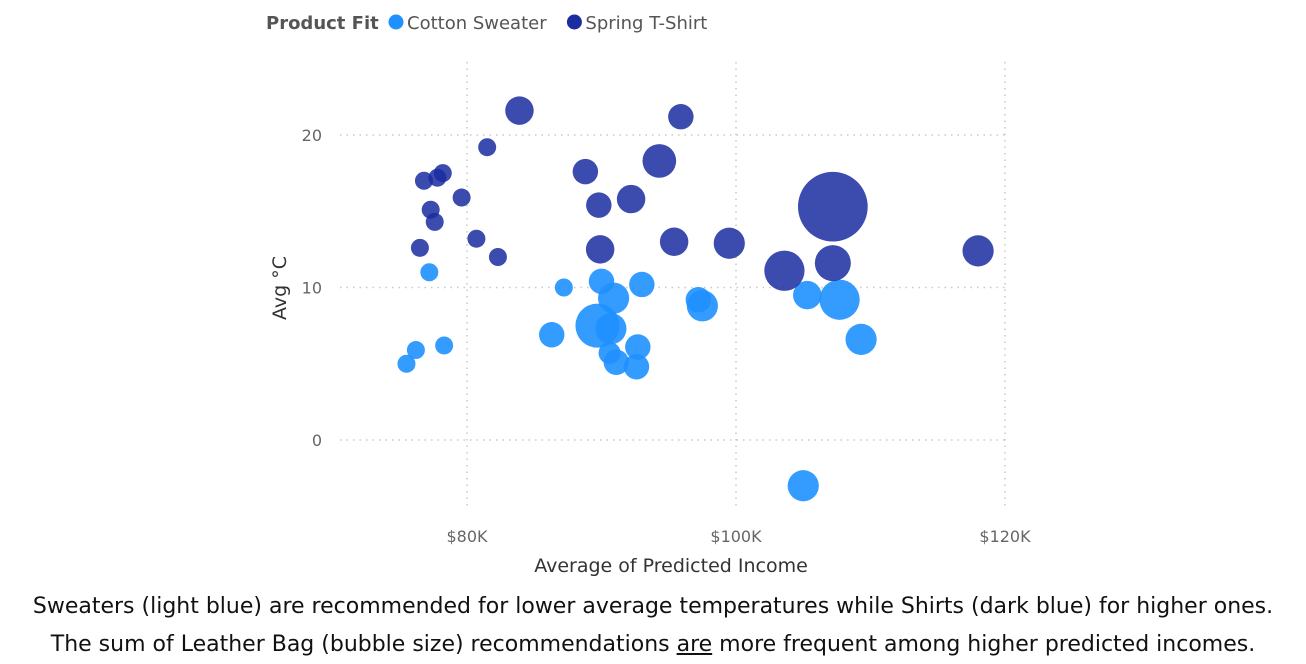 This screenshot has width=1306, height=664. Describe the element at coordinates (1005, 536) in the screenshot. I see `x-tick-label-3: $120K` at that location.